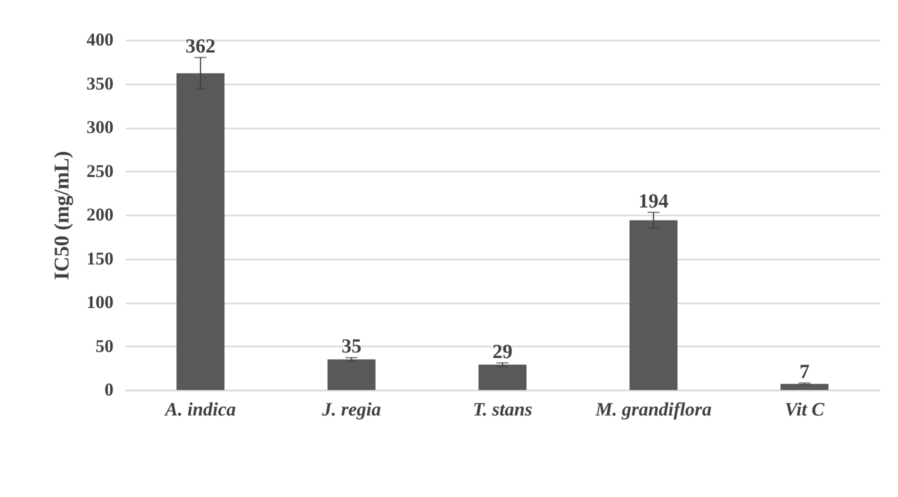  Describe the element at coordinates (62, 215) in the screenshot. I see `y-axis-title: IC50 (mg/mL)` at that location.